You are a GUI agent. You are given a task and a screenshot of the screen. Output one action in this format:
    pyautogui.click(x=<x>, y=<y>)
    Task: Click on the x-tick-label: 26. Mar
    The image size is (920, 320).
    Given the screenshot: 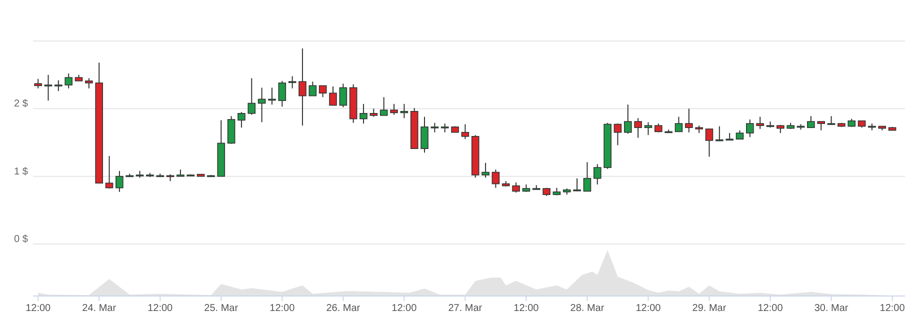 What is the action you would take?
    pyautogui.click(x=343, y=308)
    